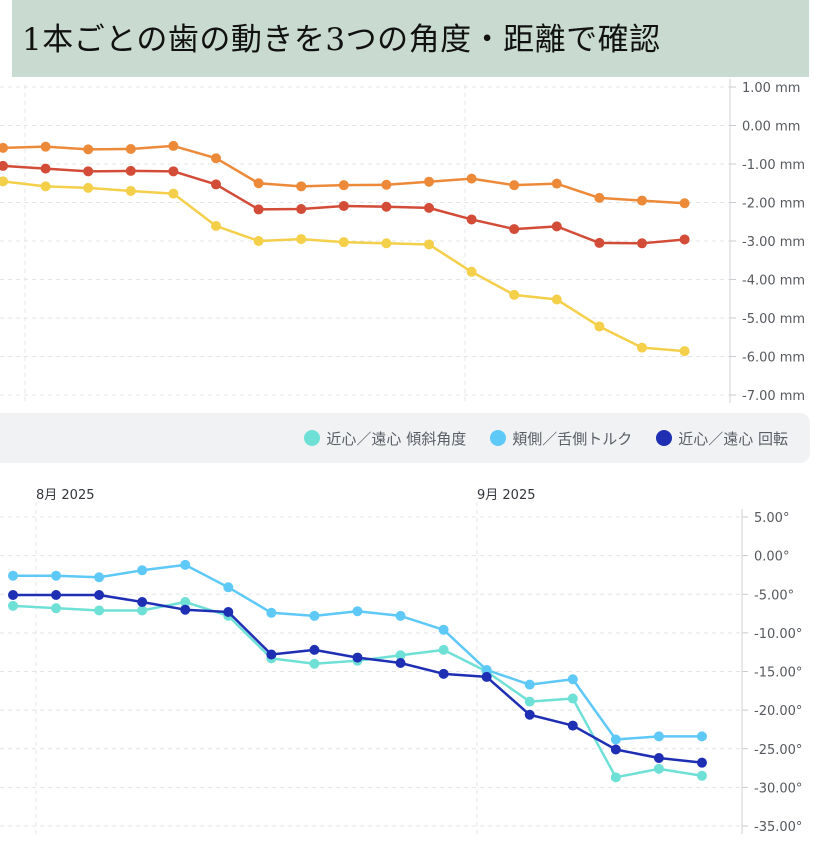  I want to click on legend-item-torque: 頬側／舌側トルク, so click(561, 438).